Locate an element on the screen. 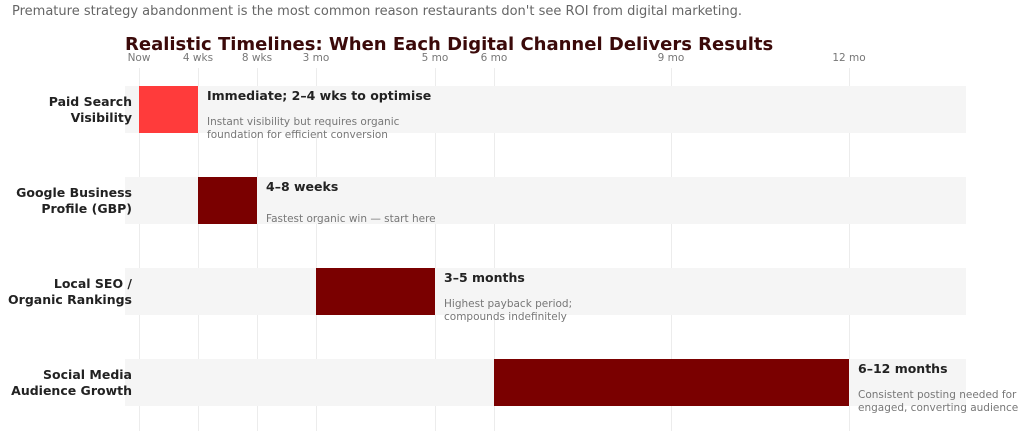  y-label-local-seo: Local SEO / Organic Rankings is located at coordinates (70, 291).